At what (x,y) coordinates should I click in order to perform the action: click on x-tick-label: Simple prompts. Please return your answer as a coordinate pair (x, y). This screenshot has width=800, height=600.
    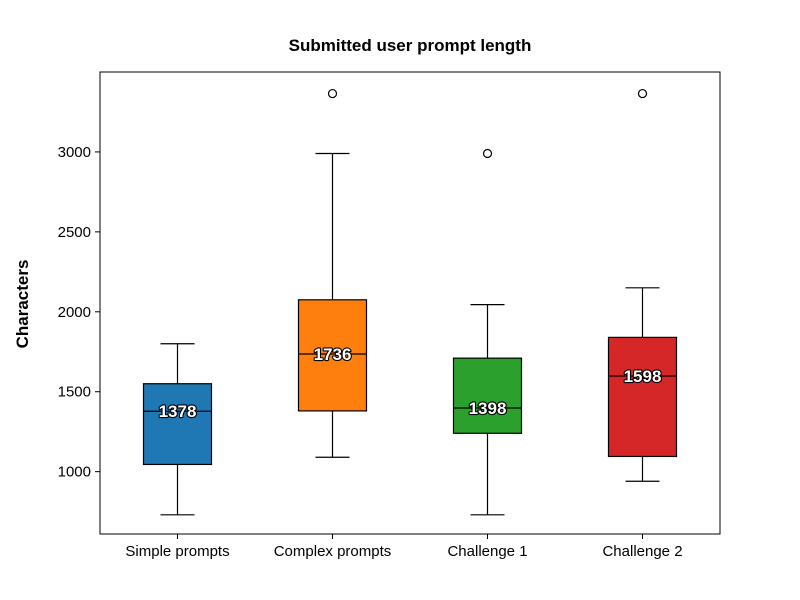
    Looking at the image, I should click on (177, 551).